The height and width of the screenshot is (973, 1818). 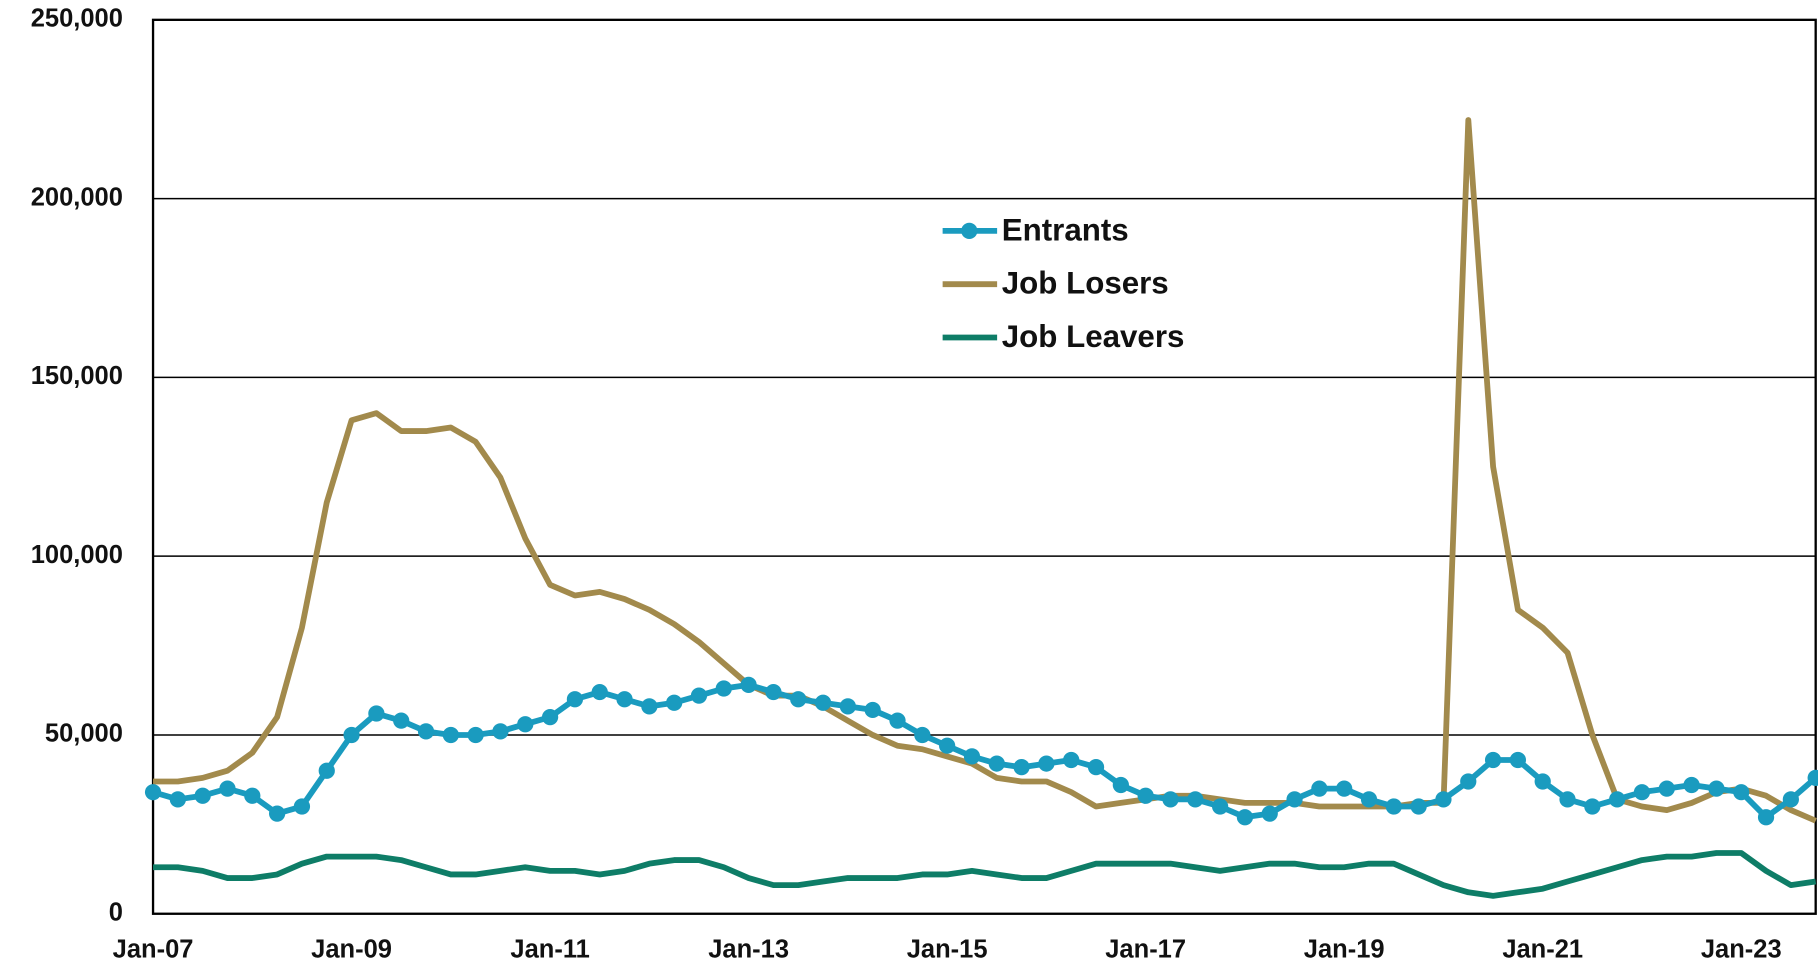 I want to click on x-tick-label: Jan-19, so click(x=1344, y=950).